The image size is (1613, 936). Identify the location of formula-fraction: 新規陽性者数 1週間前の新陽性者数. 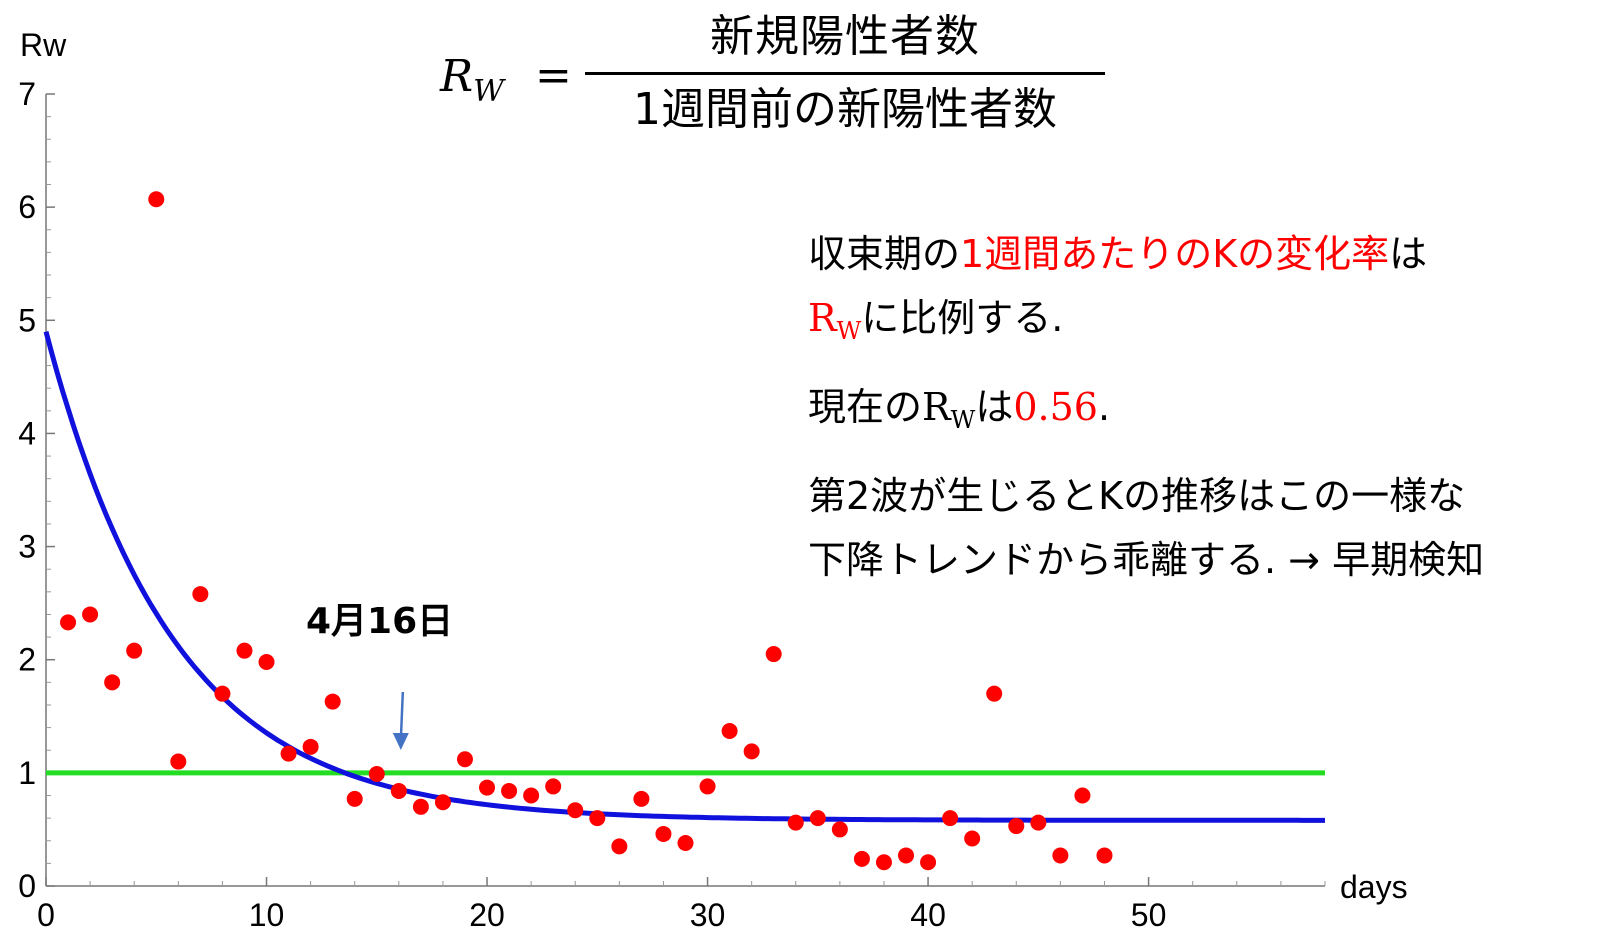
(845, 73).